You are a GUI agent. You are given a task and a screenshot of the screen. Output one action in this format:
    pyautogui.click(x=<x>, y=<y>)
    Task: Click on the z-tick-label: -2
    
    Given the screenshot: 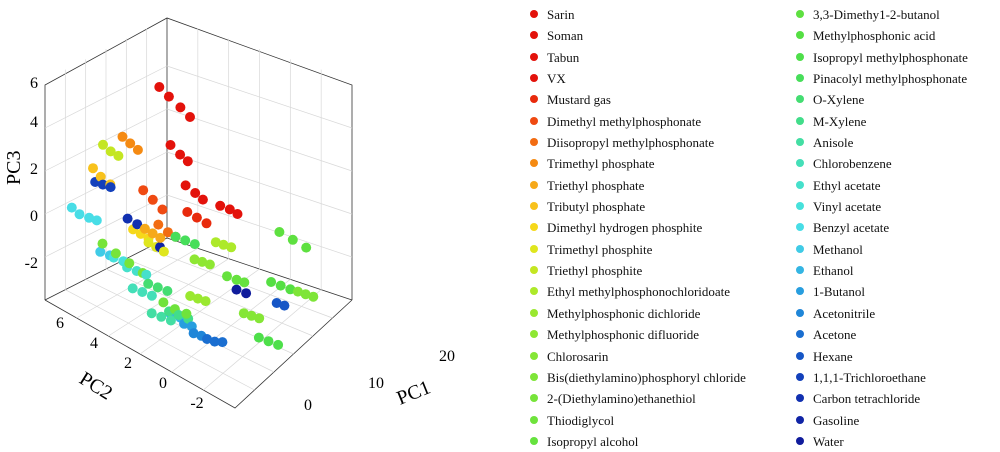 What is the action you would take?
    pyautogui.click(x=31, y=263)
    